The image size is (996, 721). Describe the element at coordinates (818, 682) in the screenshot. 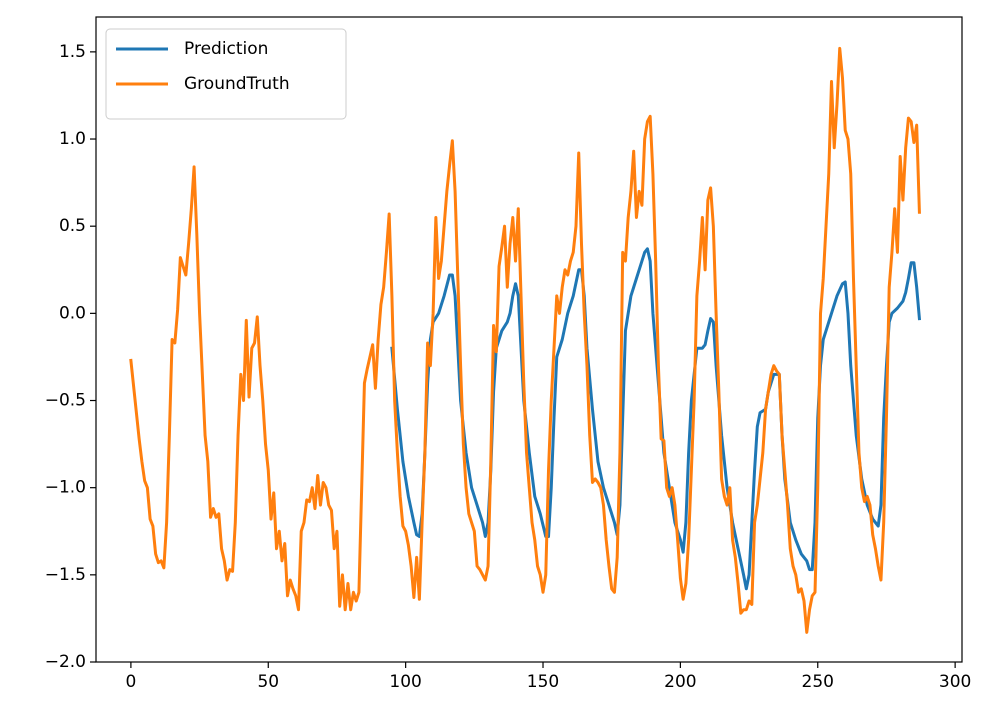

I see `x-tick-label: 250` at that location.